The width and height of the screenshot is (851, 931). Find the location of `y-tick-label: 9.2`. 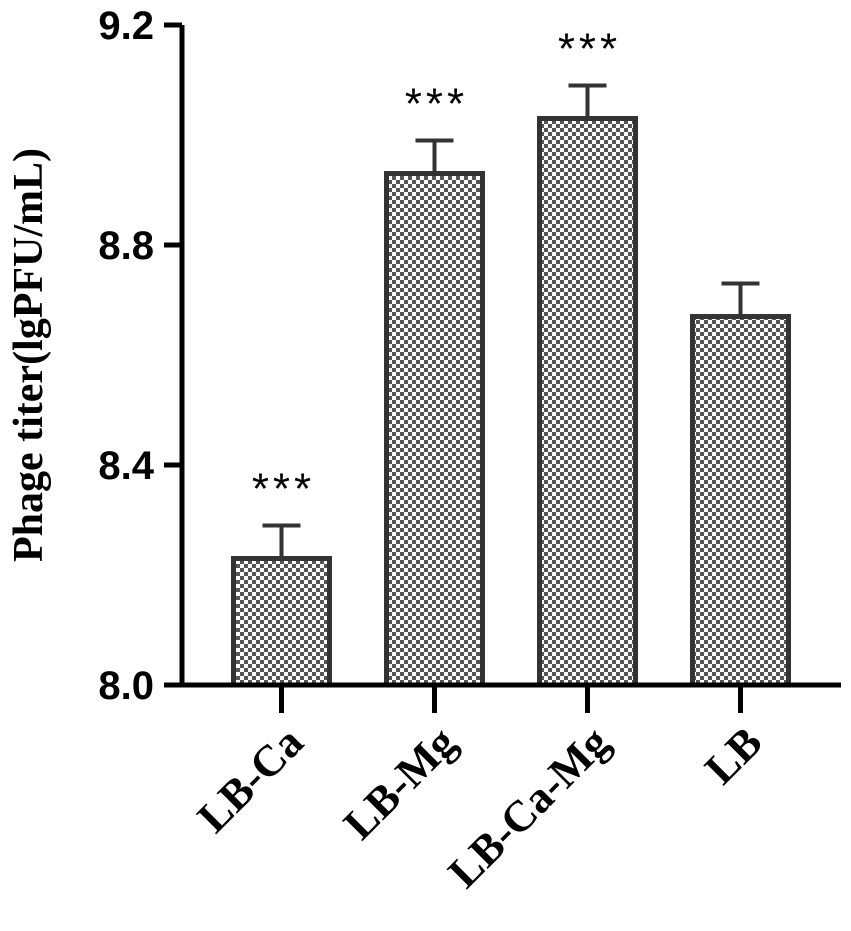

y-tick-label: 9.2 is located at coordinates (126, 26).